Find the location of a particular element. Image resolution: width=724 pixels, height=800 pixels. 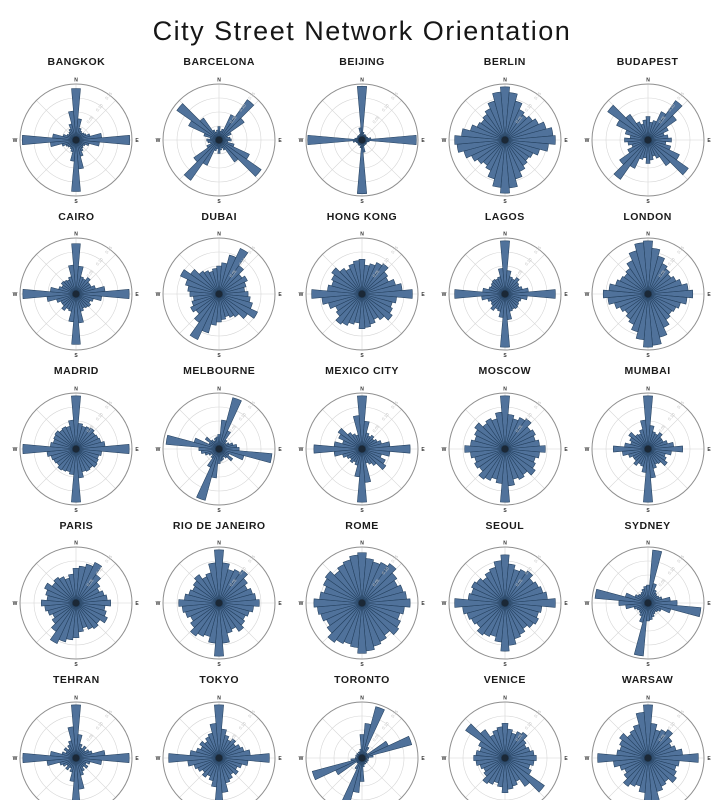

city-cell: MUMBAI 0.05 0.10 0.15 N E S W is located at coordinates (647, 440).